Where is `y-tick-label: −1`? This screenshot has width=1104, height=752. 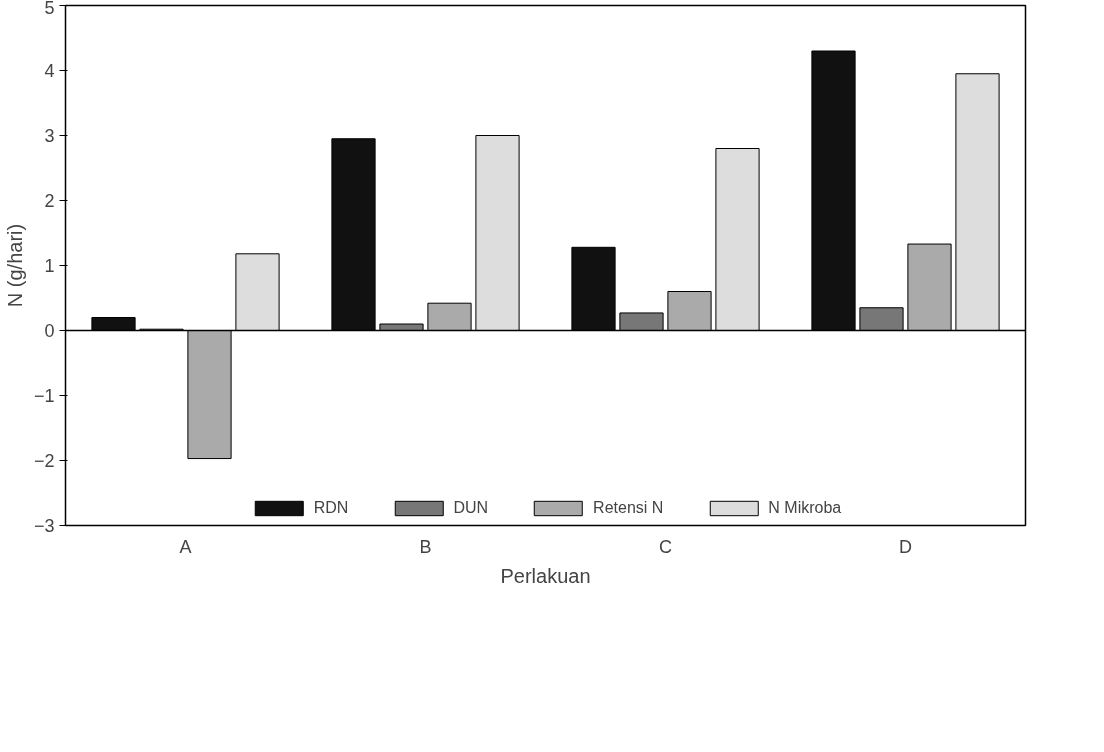 y-tick-label: −1 is located at coordinates (44, 396).